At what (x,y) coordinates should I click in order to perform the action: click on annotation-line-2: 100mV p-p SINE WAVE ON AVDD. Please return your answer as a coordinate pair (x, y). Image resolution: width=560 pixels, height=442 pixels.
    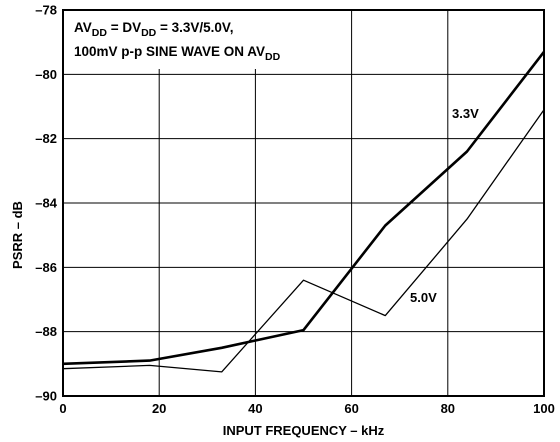
    Looking at the image, I should click on (177, 53).